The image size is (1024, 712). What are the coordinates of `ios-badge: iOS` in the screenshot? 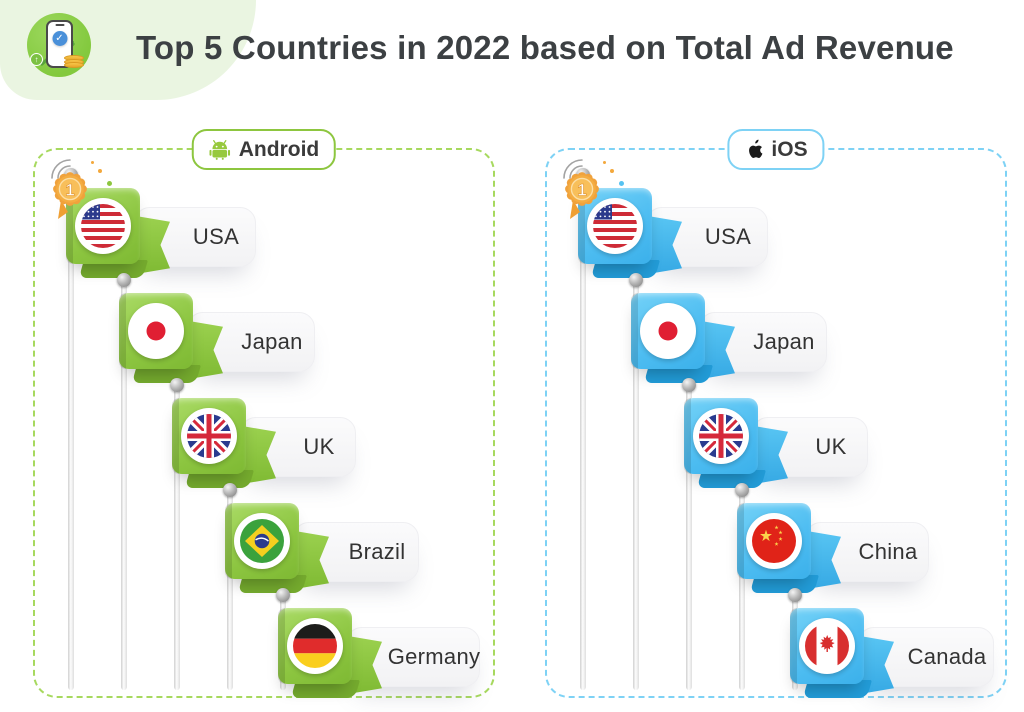 It's located at (776, 149).